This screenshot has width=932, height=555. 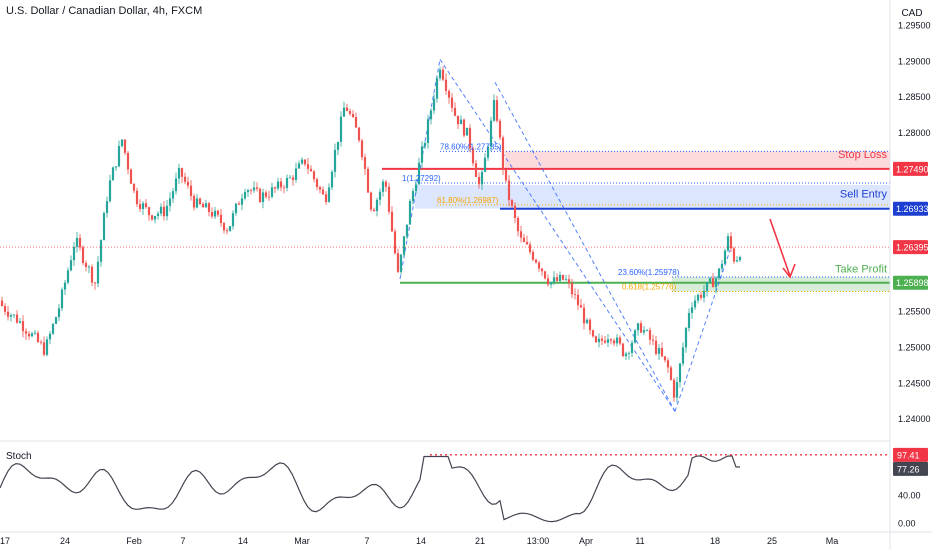 I want to click on stoch-tick-label: 0.00, so click(x=907, y=524).